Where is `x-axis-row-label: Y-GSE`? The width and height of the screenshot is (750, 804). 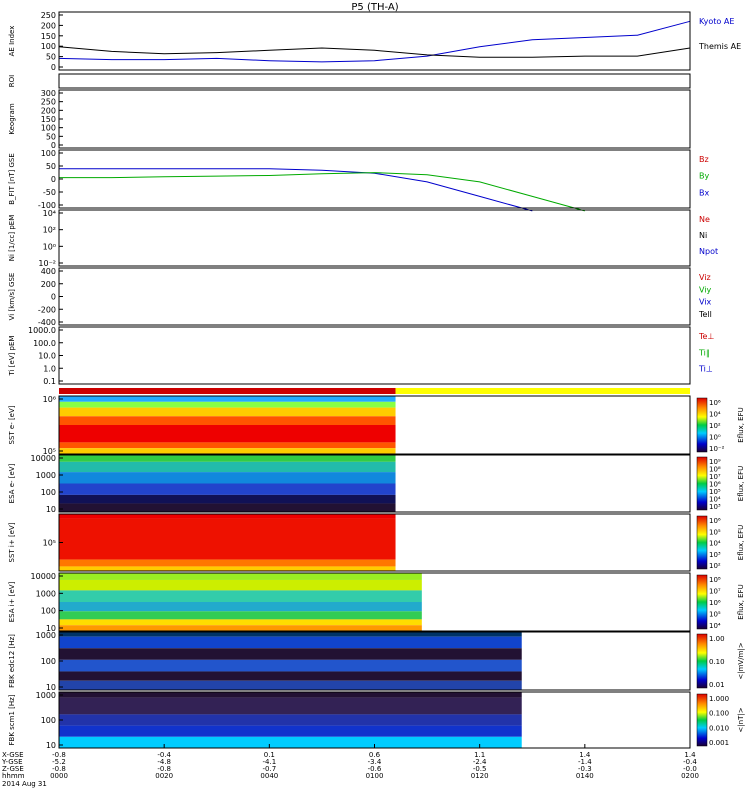
x-axis-row-label: Y-GSE is located at coordinates (12, 762).